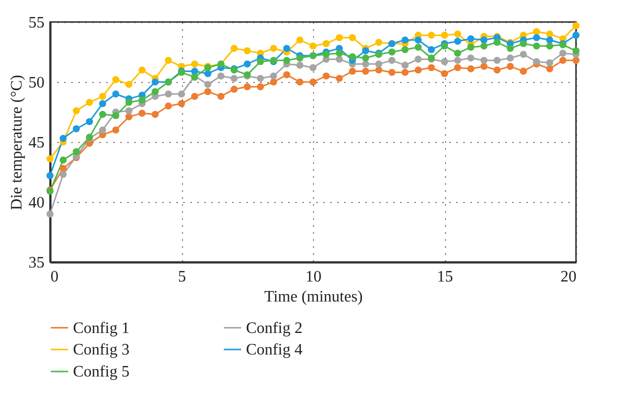 The image size is (619, 411). What do you see at coordinates (54, 277) in the screenshot?
I see `x-tick-label: 0` at bounding box center [54, 277].